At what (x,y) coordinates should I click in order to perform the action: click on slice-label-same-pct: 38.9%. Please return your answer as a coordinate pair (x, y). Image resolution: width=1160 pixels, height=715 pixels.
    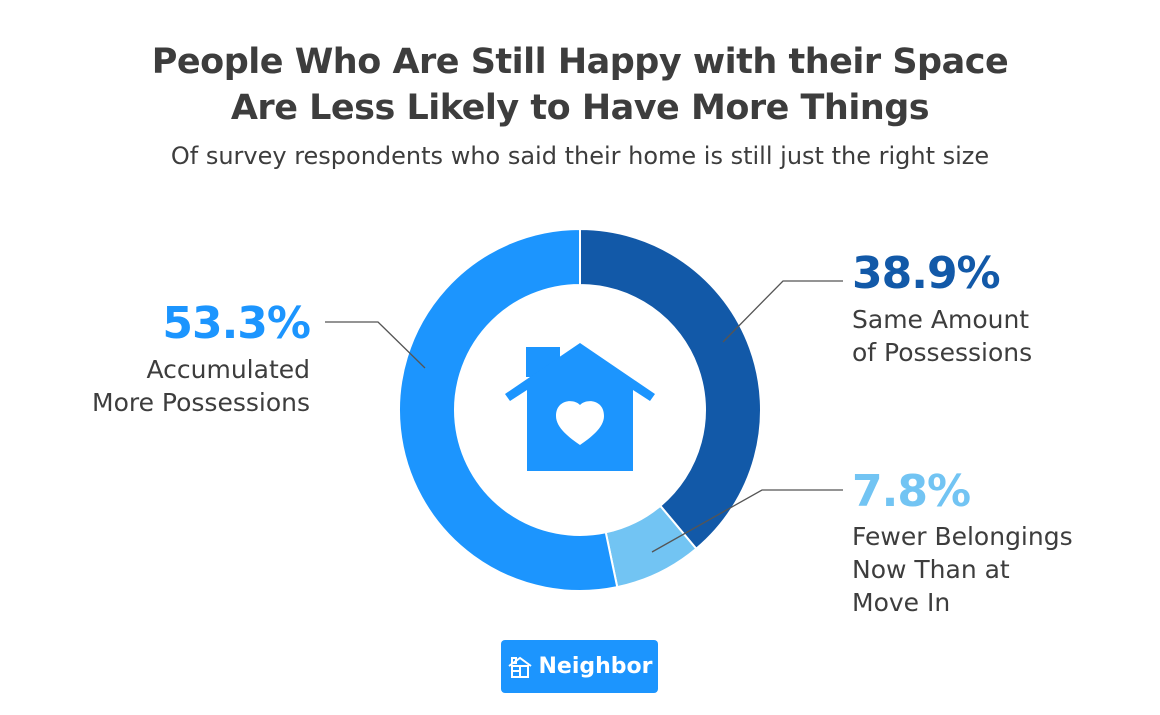
    Looking at the image, I should click on (926, 273).